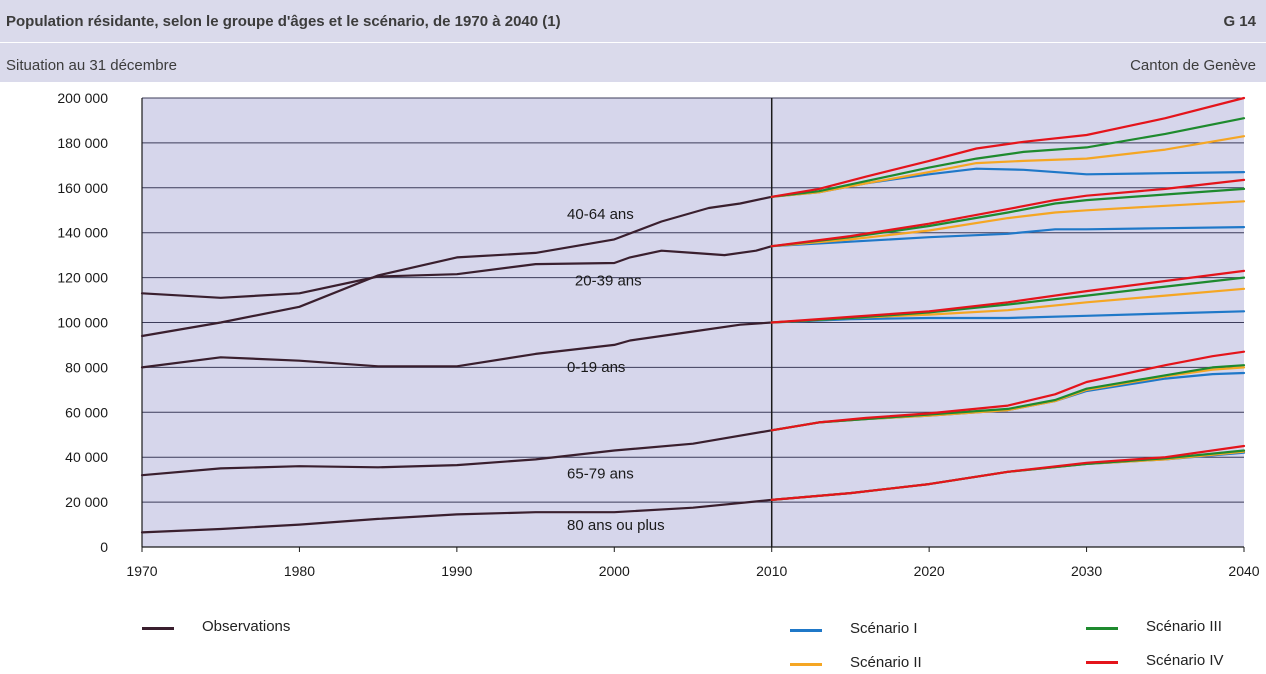 The height and width of the screenshot is (674, 1266). What do you see at coordinates (82, 188) in the screenshot?
I see `y-tick-label: 160 000` at bounding box center [82, 188].